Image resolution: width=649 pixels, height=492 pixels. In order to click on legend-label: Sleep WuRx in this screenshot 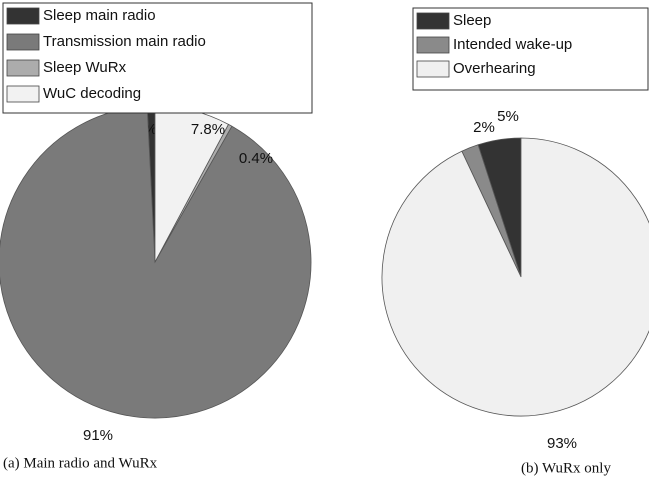, I will do `click(85, 67)`.